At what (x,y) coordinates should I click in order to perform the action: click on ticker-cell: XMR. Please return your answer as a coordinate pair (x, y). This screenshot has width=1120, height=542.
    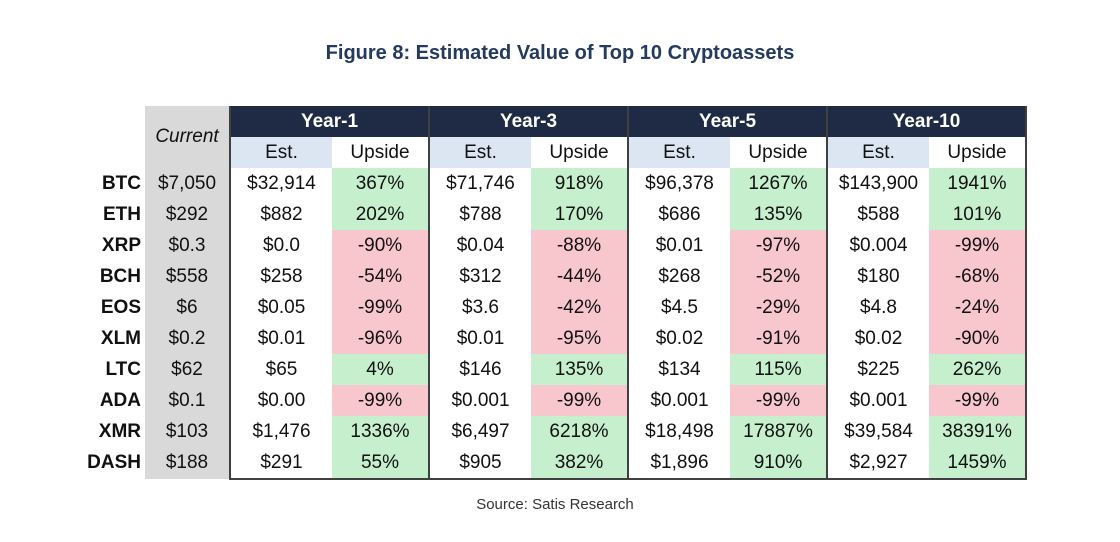
    Looking at the image, I should click on (119, 431).